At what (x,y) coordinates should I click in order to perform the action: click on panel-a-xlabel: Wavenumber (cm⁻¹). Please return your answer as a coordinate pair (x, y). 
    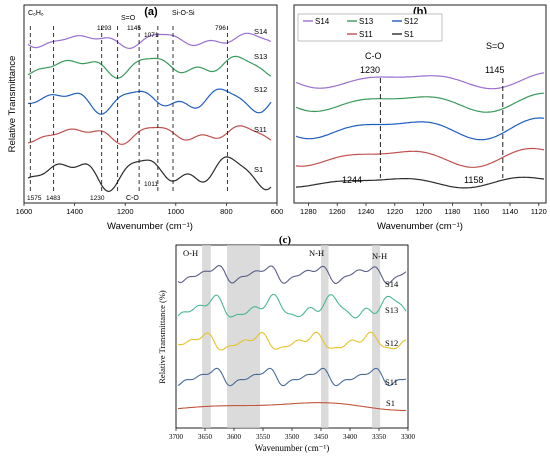
    Looking at the image, I should click on (150, 226).